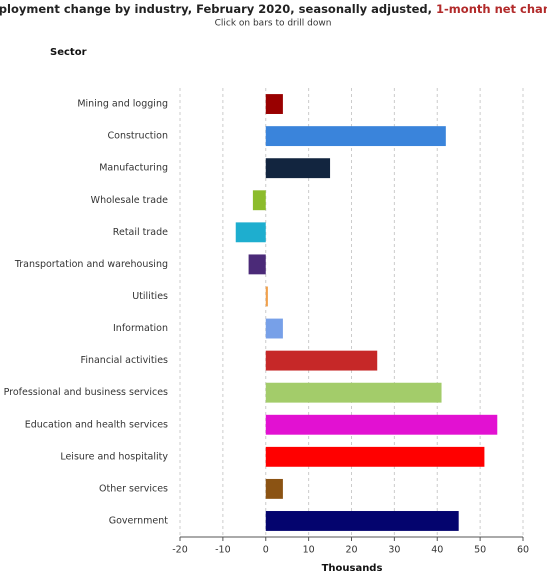 This screenshot has width=547, height=579. I want to click on x-tick-label: 60, so click(523, 550).